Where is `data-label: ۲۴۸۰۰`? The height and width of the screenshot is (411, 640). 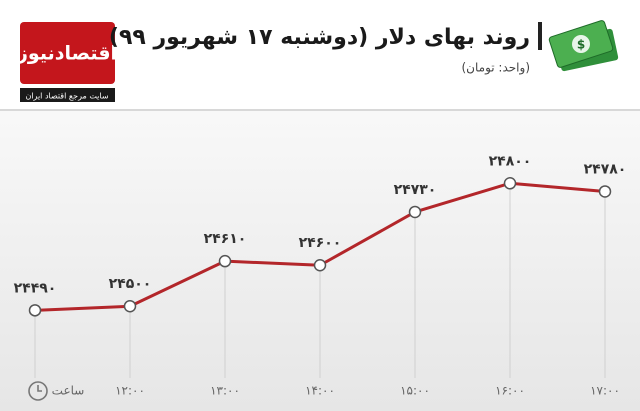 data-label: ۲۴۸۰۰ is located at coordinates (510, 161).